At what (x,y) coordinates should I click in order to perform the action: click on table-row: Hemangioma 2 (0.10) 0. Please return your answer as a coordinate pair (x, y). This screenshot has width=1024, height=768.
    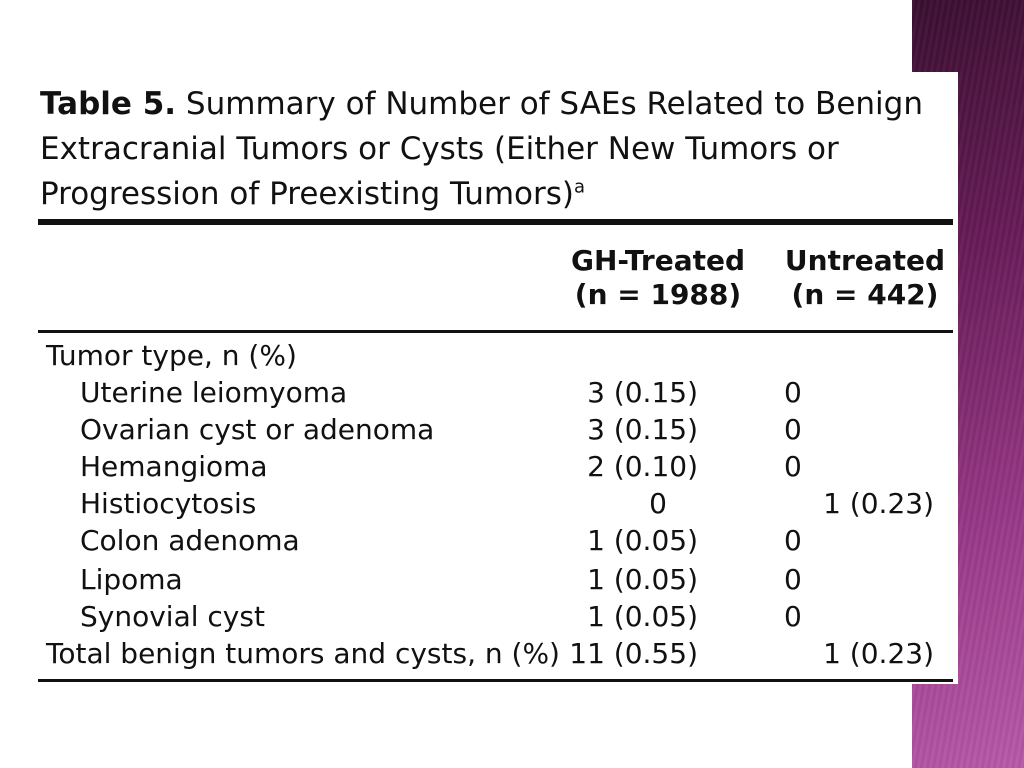
    Looking at the image, I should click on (488, 466).